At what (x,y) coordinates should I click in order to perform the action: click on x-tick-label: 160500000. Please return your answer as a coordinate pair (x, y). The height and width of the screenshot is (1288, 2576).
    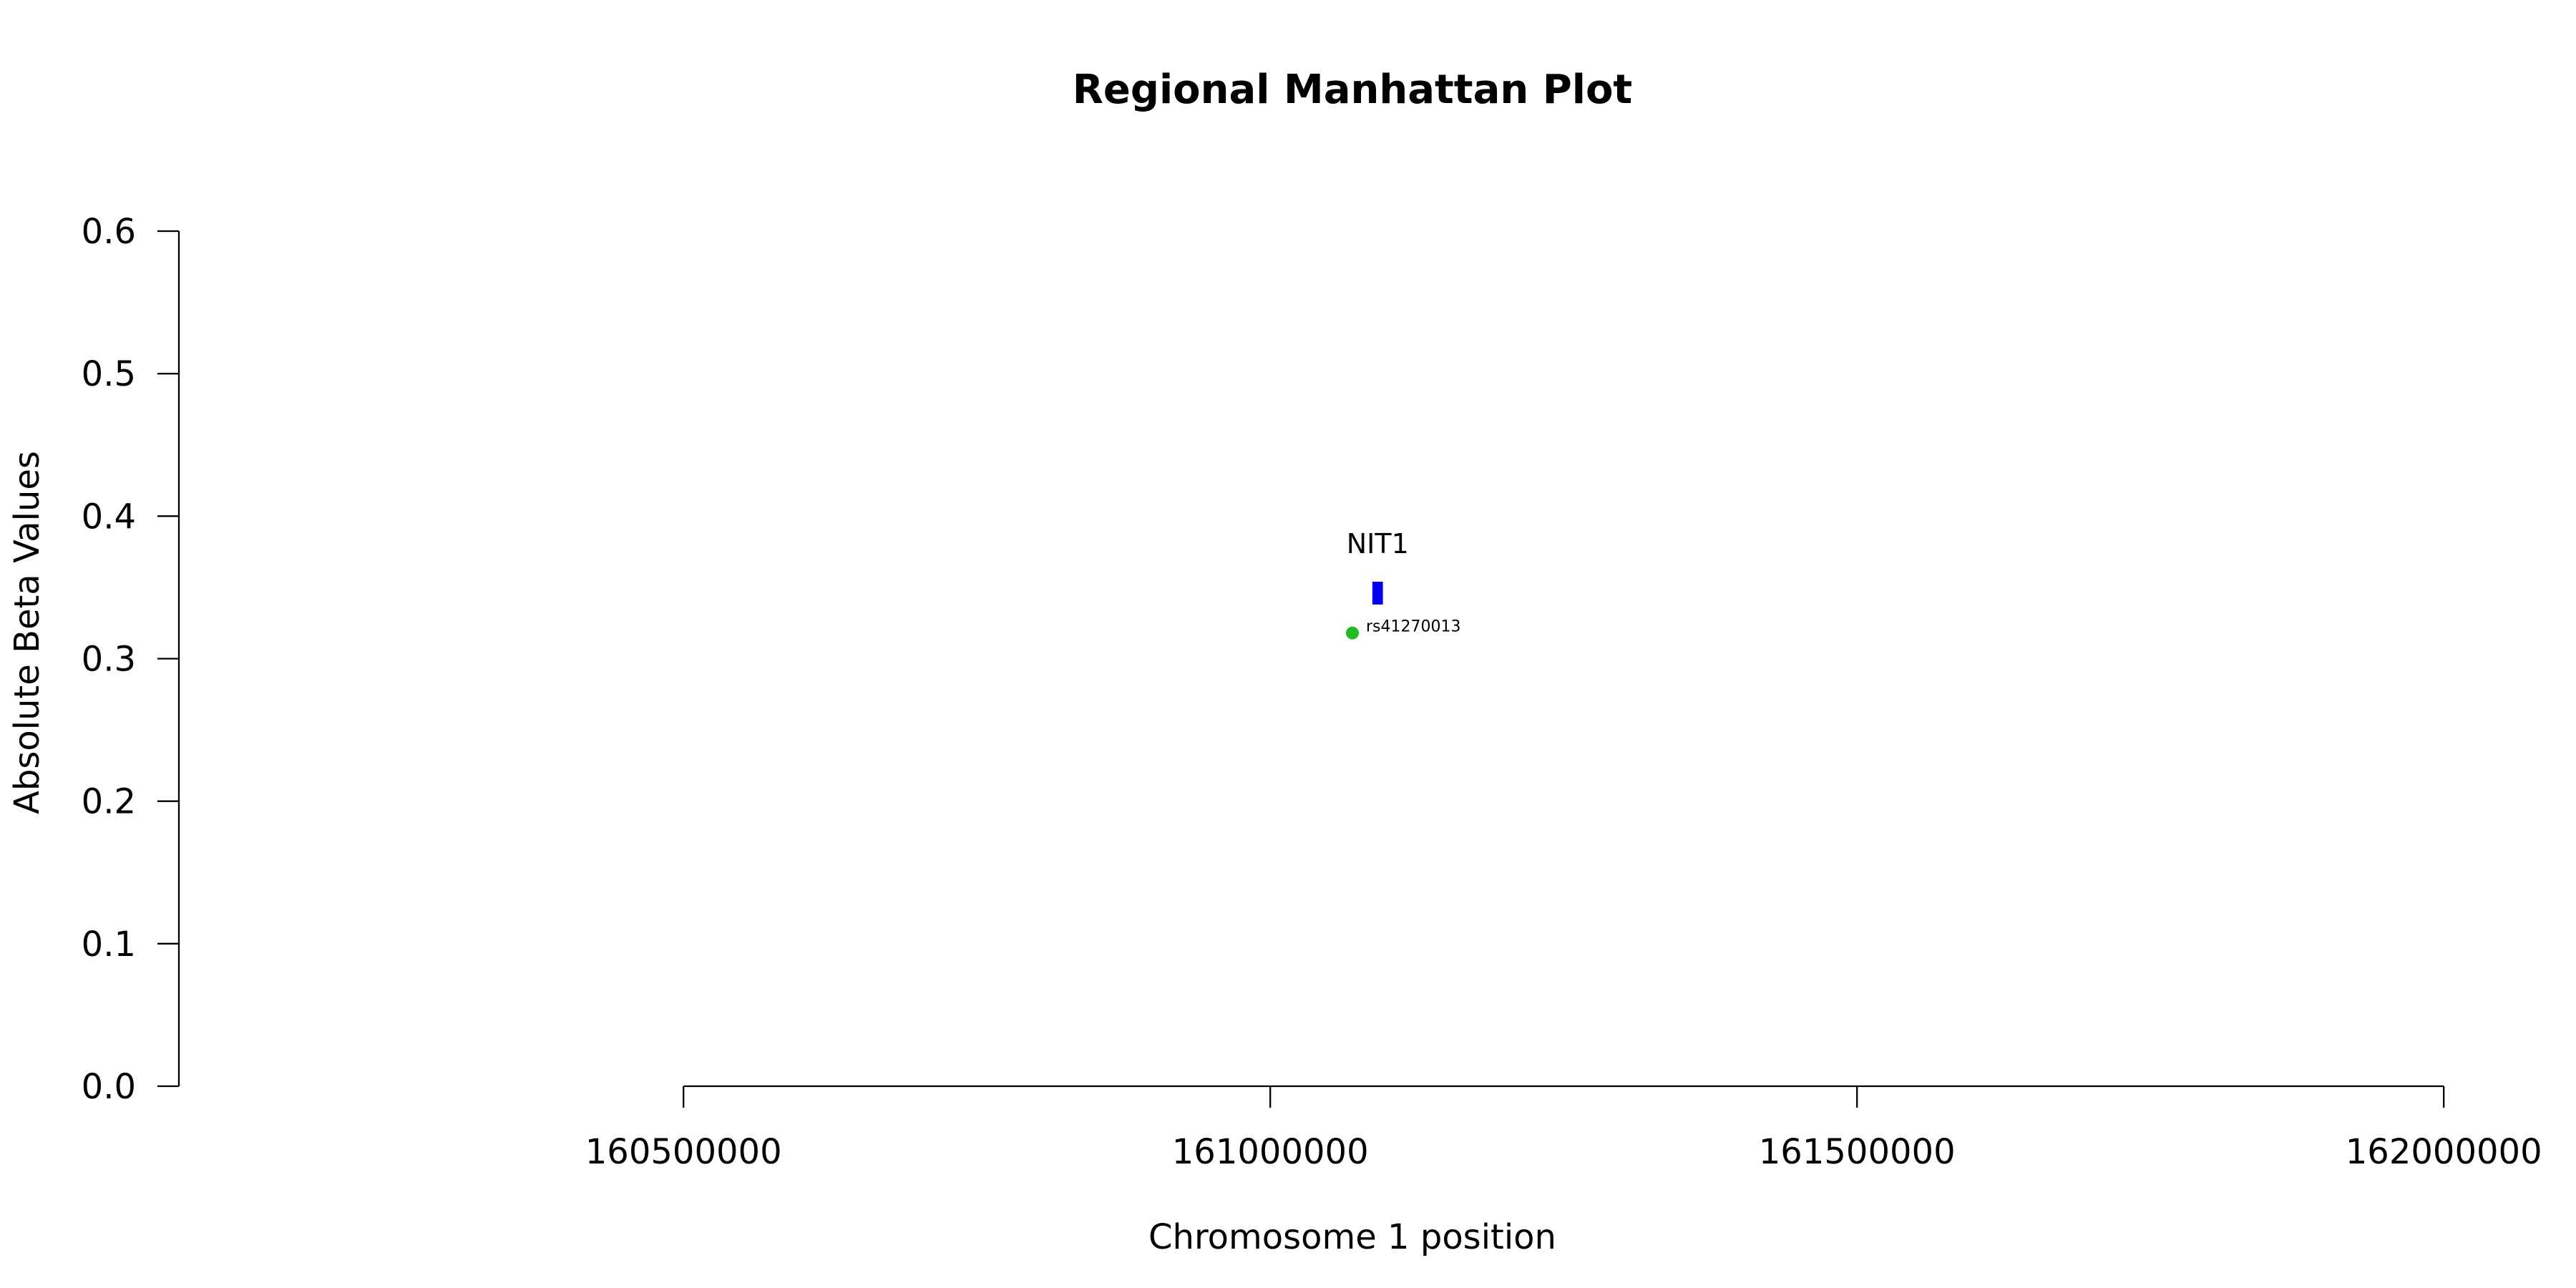
    Looking at the image, I should click on (683, 1152).